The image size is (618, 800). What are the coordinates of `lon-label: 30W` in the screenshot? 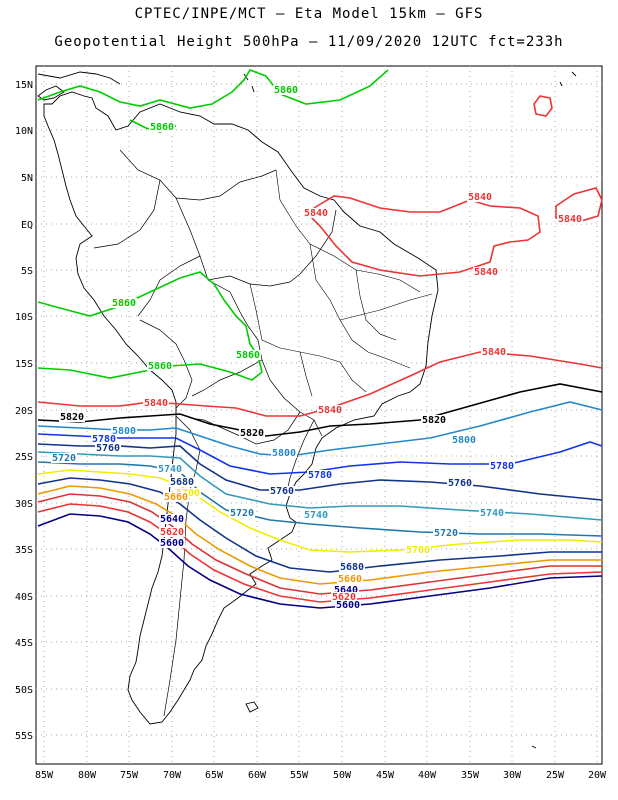 It's located at (512, 775).